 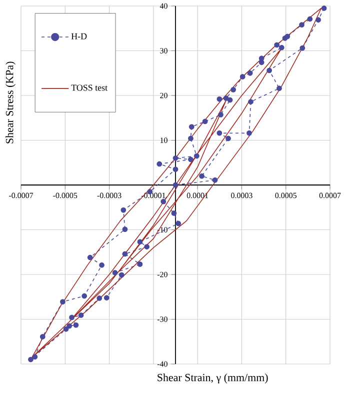 I want to click on legend-label: H-D, so click(x=79, y=36).